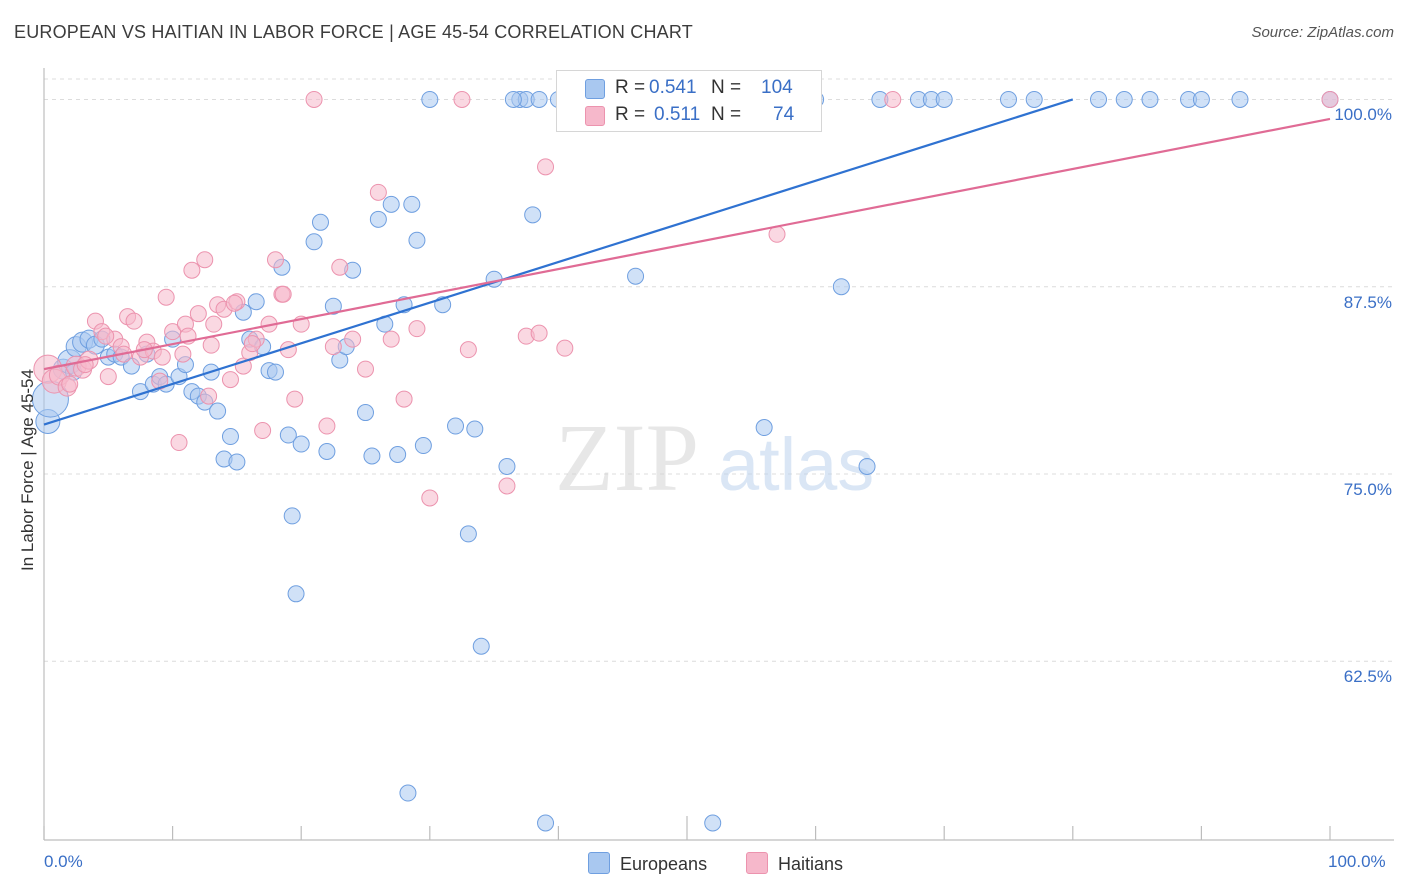  Describe the element at coordinates (1367, 489) in the screenshot. I see `y-tick-label-1: 75.0%` at that location.